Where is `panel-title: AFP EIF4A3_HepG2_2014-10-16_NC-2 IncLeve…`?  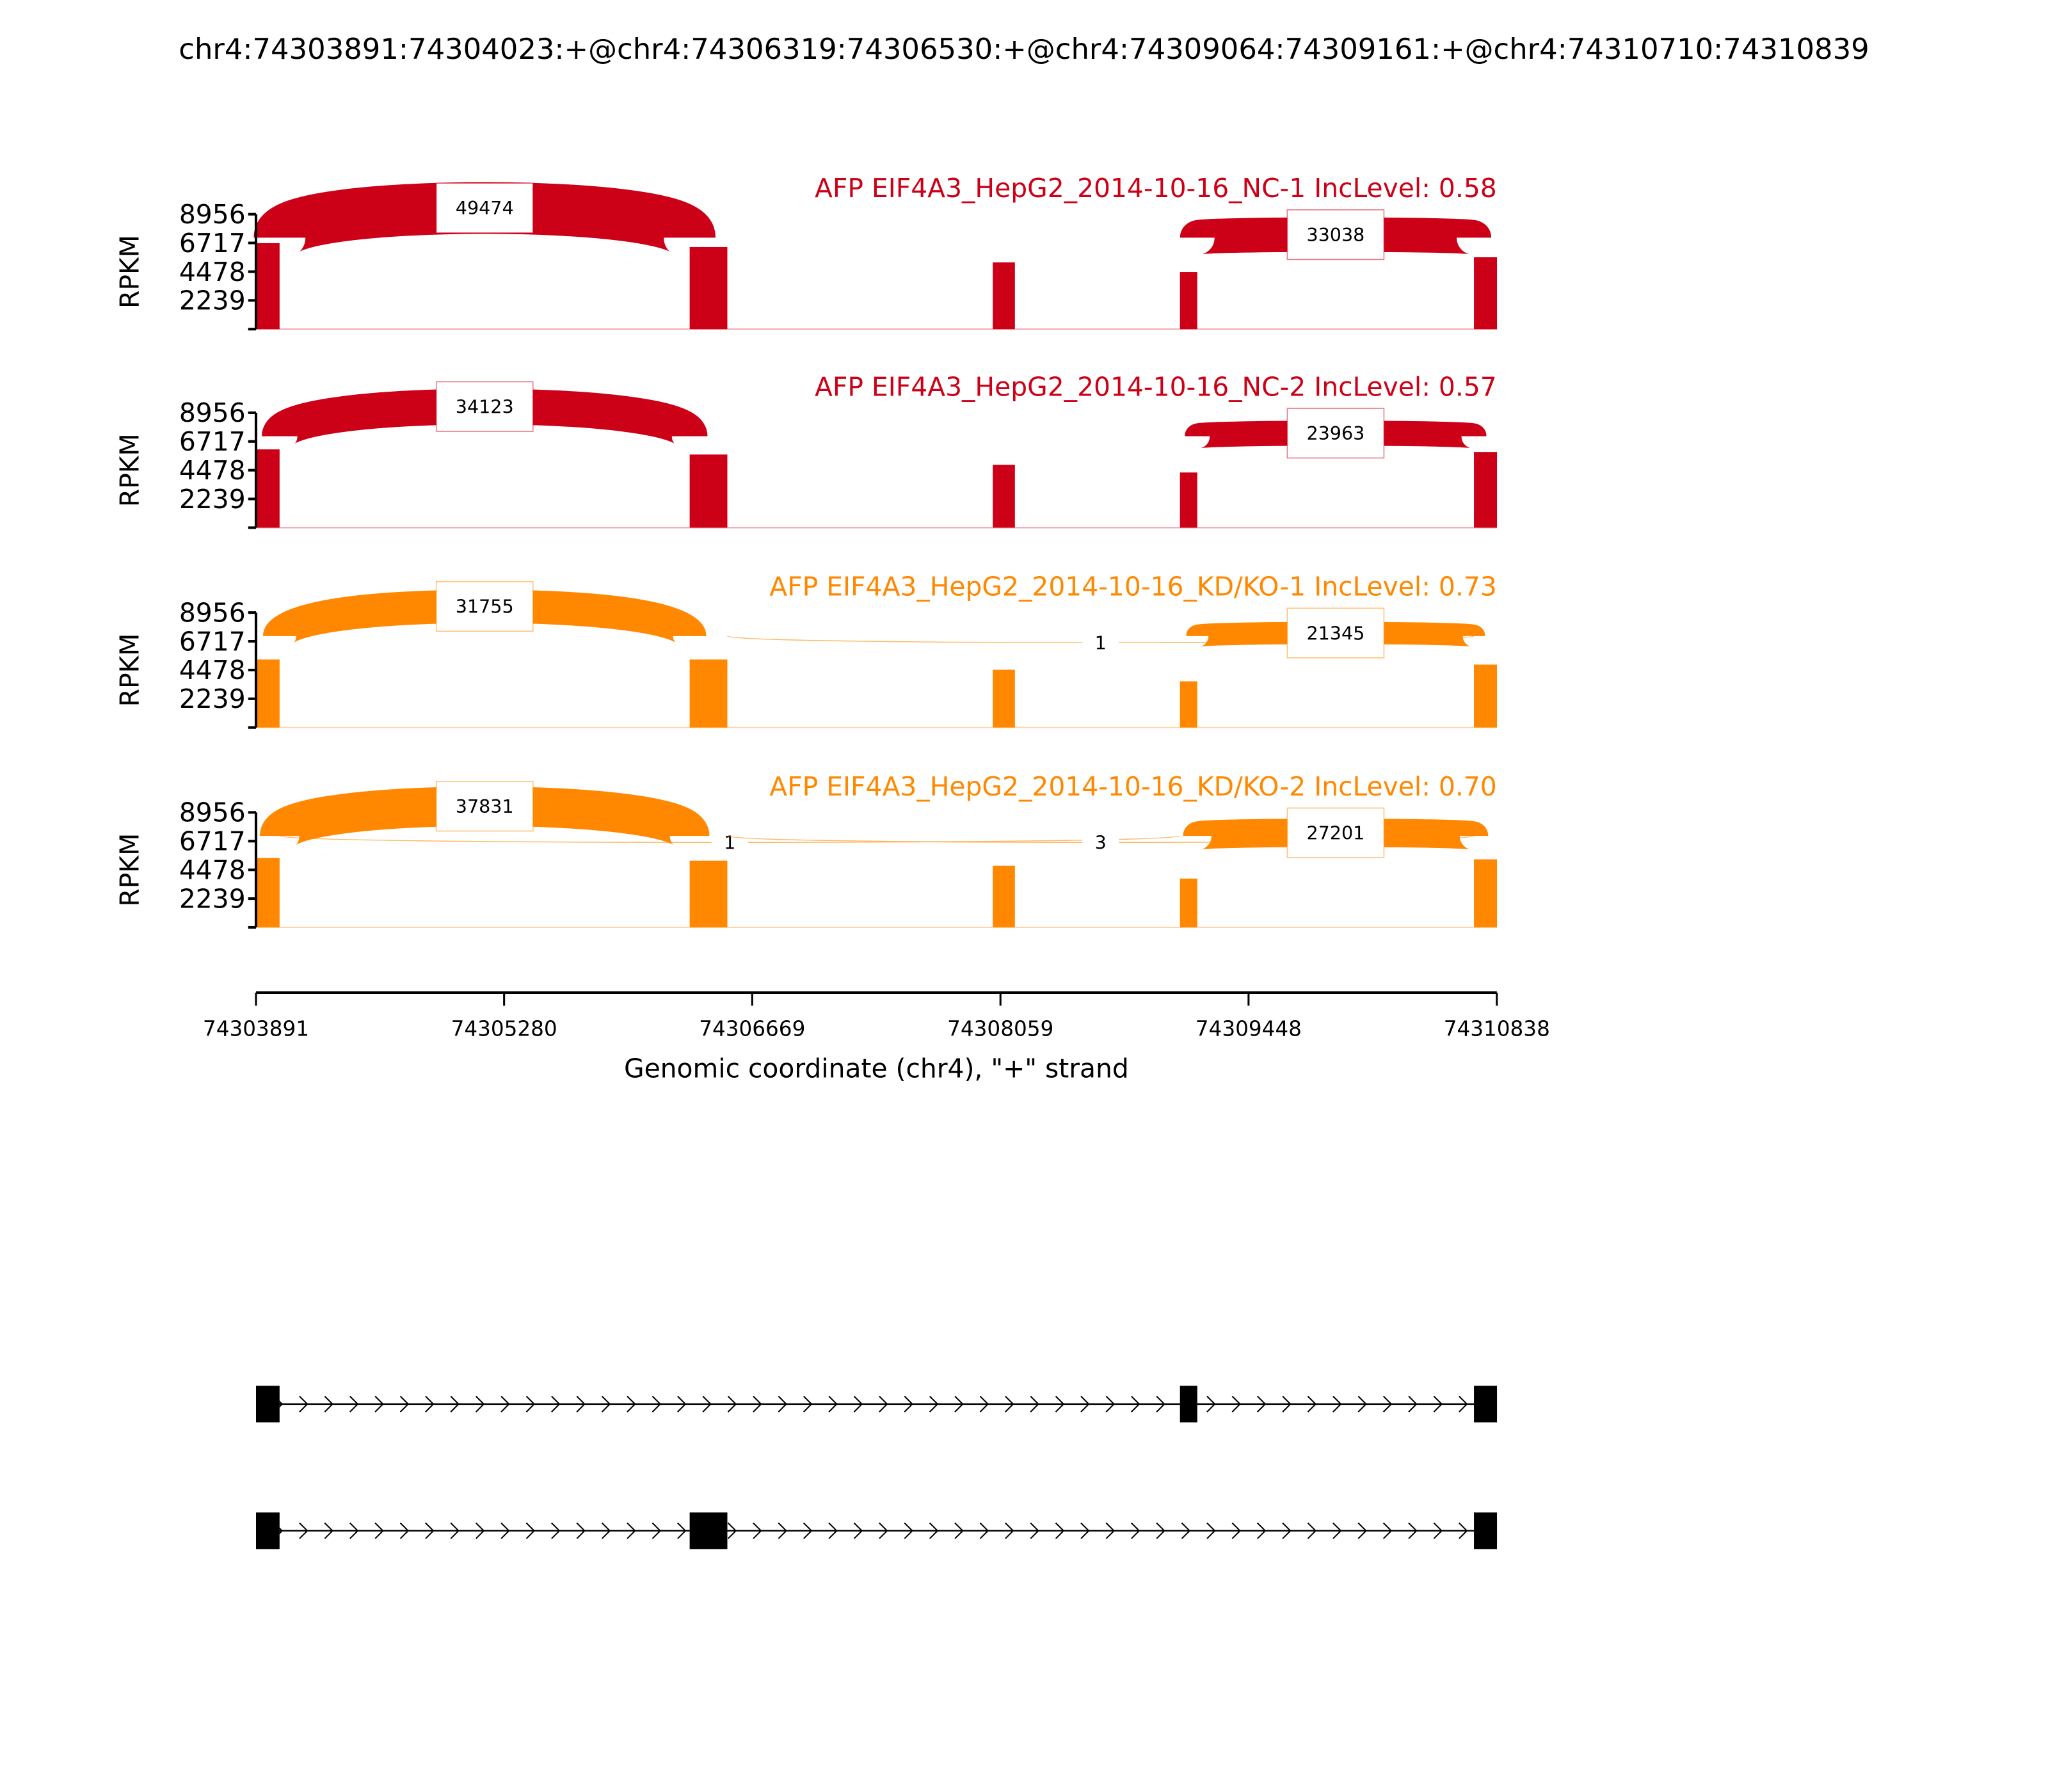 panel-title: AFP EIF4A3_HepG2_2014-10-16_NC-2 IncLeve… is located at coordinates (1156, 386).